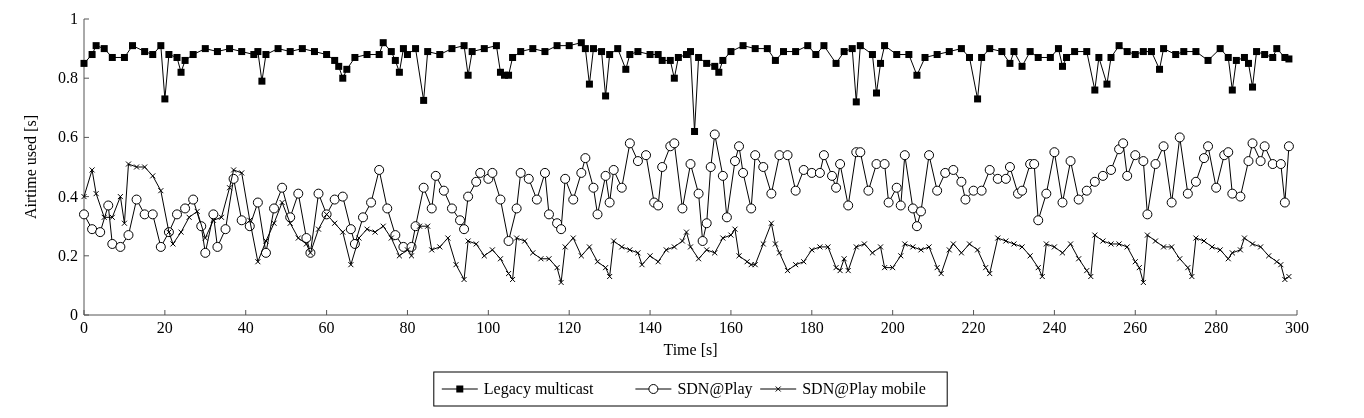 This screenshot has width=1364, height=418. Describe the element at coordinates (973, 327) in the screenshot. I see `x-tick-label: 220` at that location.